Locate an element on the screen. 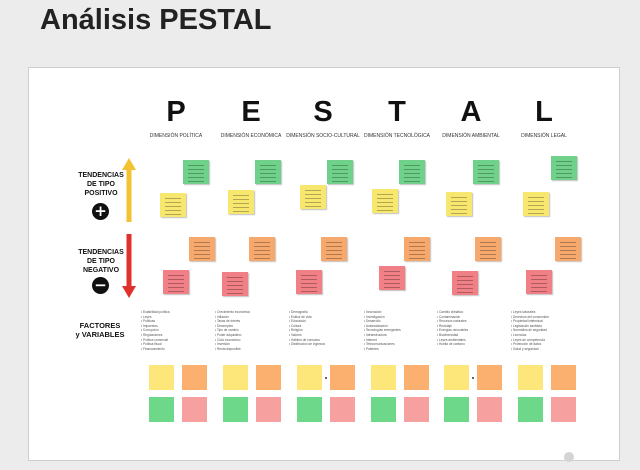 This screenshot has width=640, height=470. dimension-label-politica: Dimensión Política is located at coordinates (176, 136).